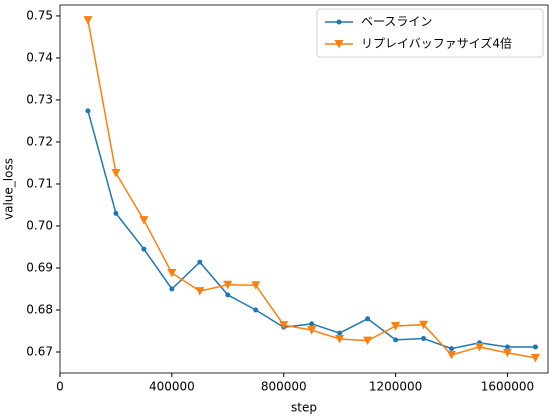  I want to click on legend-label: リプレイバッファサイズ4倍, so click(436, 43).